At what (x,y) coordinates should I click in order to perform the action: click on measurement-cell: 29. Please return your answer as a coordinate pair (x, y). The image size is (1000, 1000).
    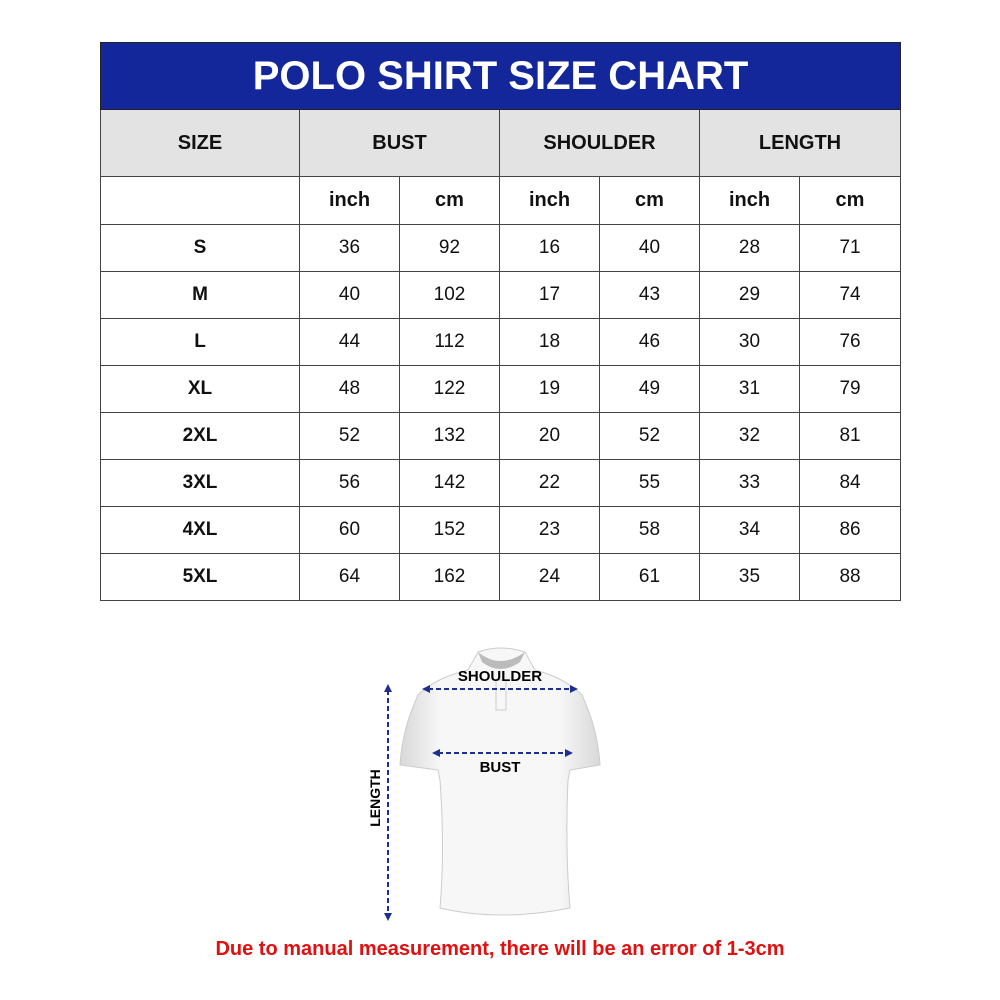
    Looking at the image, I should click on (749, 295).